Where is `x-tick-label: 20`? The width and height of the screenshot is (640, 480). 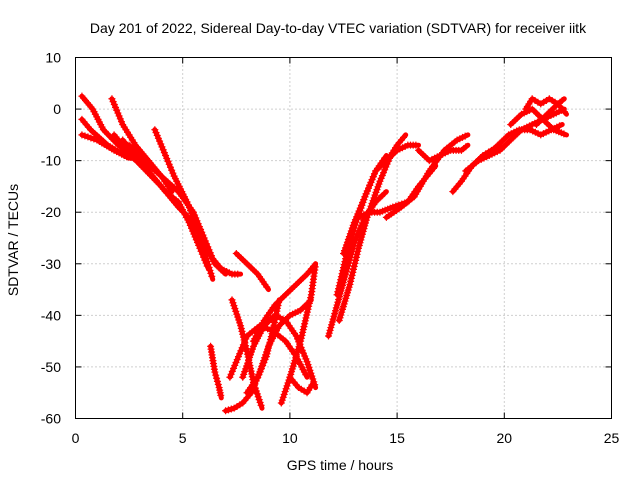
x-tick-label: 20 is located at coordinates (505, 438).